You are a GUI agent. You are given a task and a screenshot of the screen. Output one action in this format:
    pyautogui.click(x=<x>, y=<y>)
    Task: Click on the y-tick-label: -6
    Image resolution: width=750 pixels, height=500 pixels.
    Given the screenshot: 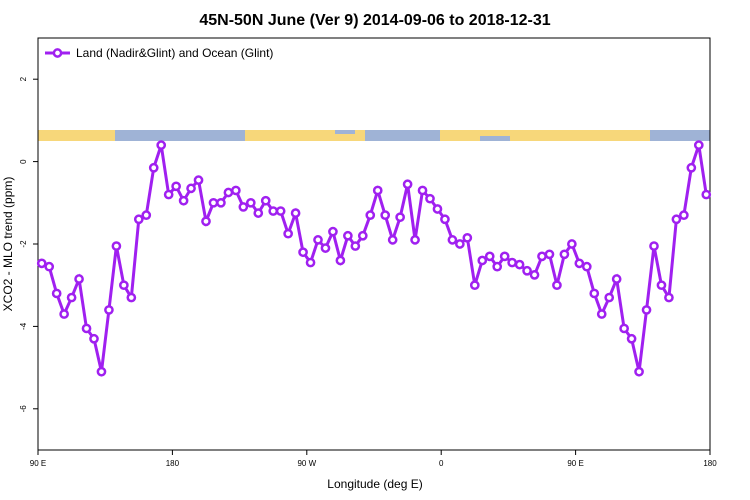 What is the action you would take?
    pyautogui.click(x=23, y=409)
    